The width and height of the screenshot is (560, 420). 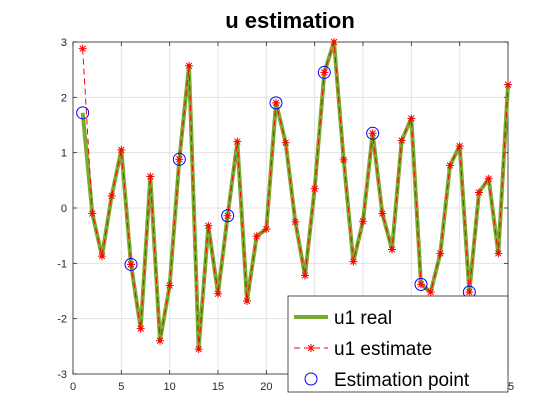 I want to click on y-tick-label: -1, so click(x=62, y=264).